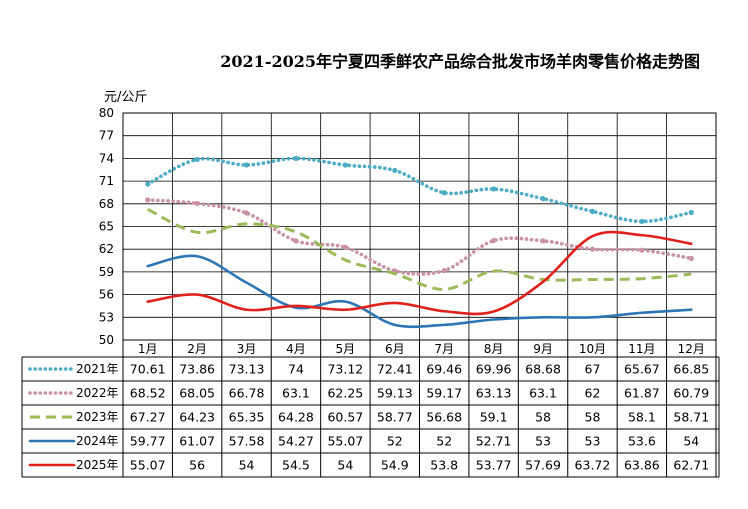 Image resolution: width=748 pixels, height=509 pixels. Describe the element at coordinates (247, 393) in the screenshot. I see `table-value-cell: 66.78` at that location.